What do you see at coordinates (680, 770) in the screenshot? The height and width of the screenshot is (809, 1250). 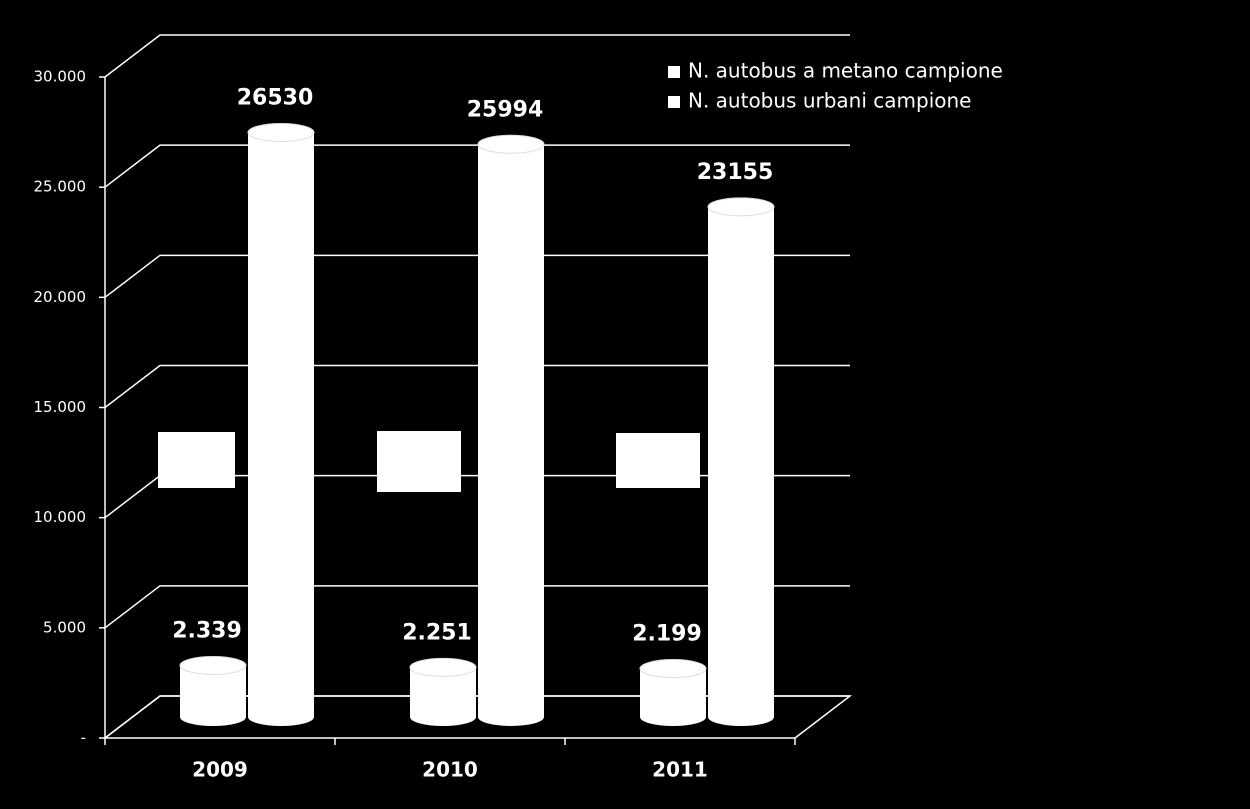 I see `x-tick-label: 2011` at bounding box center [680, 770].